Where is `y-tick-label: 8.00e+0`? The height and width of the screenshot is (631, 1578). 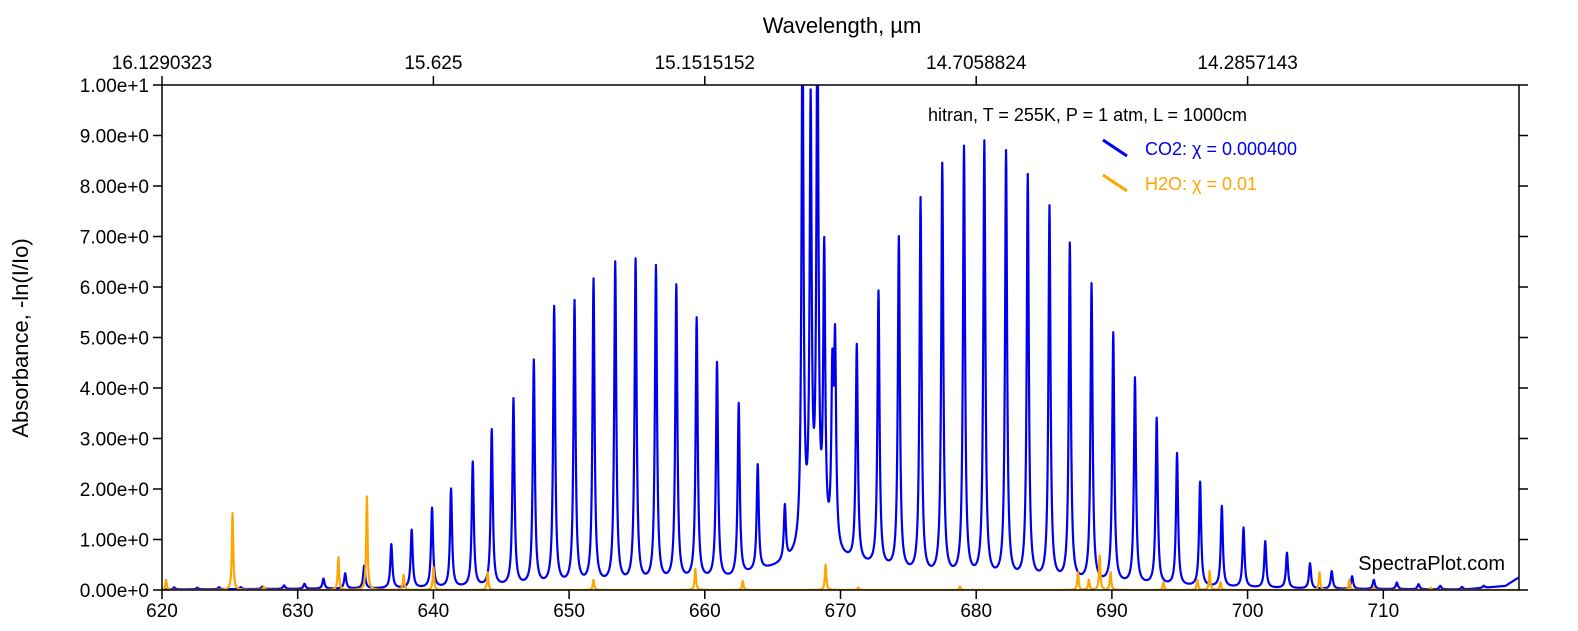
y-tick-label: 8.00e+0 is located at coordinates (114, 187).